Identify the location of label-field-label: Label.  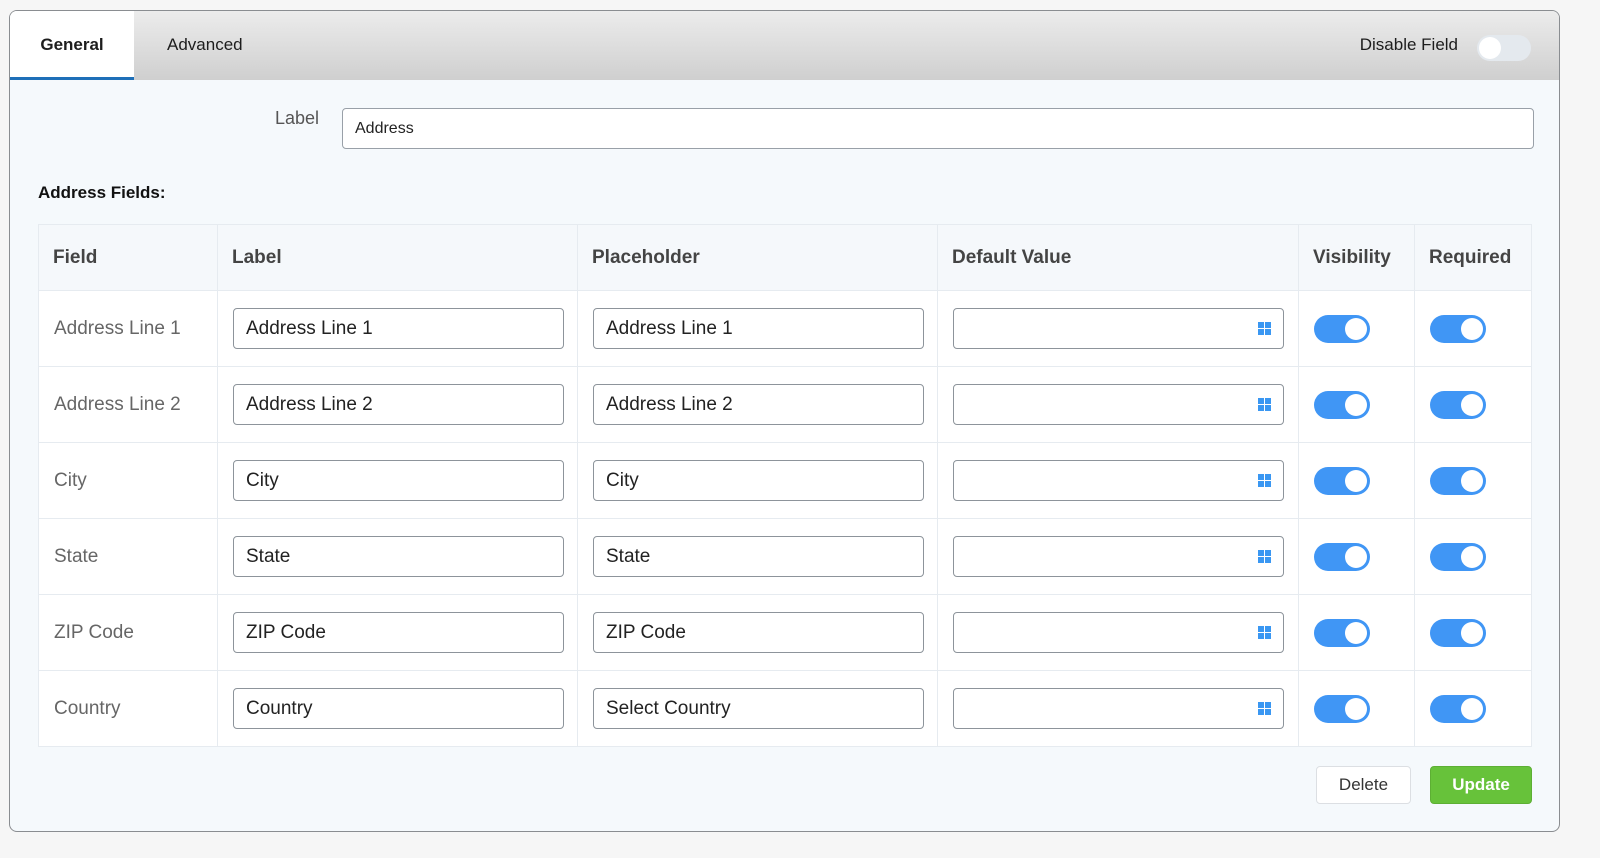
(297, 118).